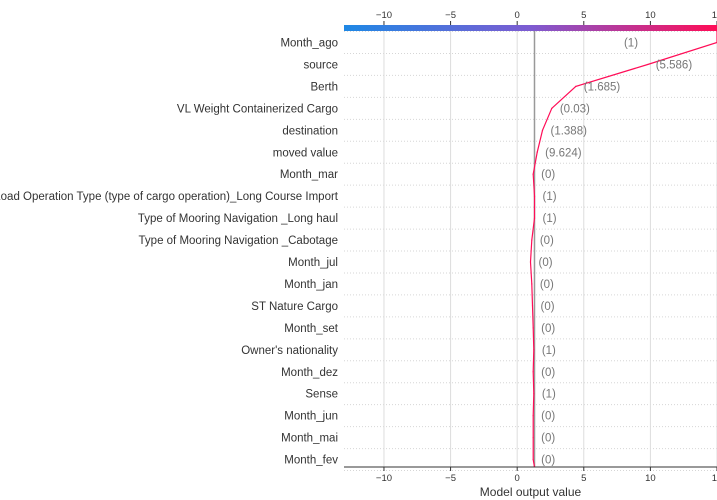 The image size is (717, 500). I want to click on feature-name-label: Month_mai, so click(309, 439).